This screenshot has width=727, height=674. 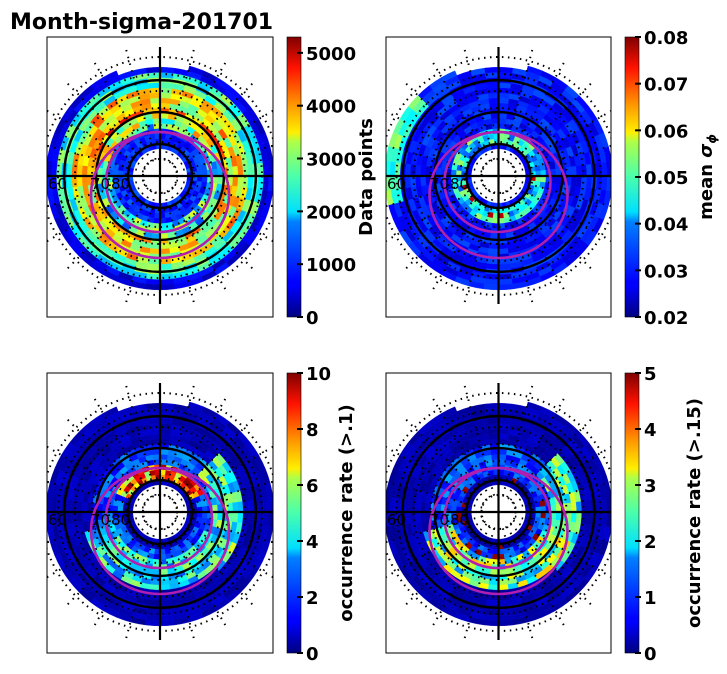 I want to click on colorbar-tick-label: 0.02, so click(x=666, y=318).